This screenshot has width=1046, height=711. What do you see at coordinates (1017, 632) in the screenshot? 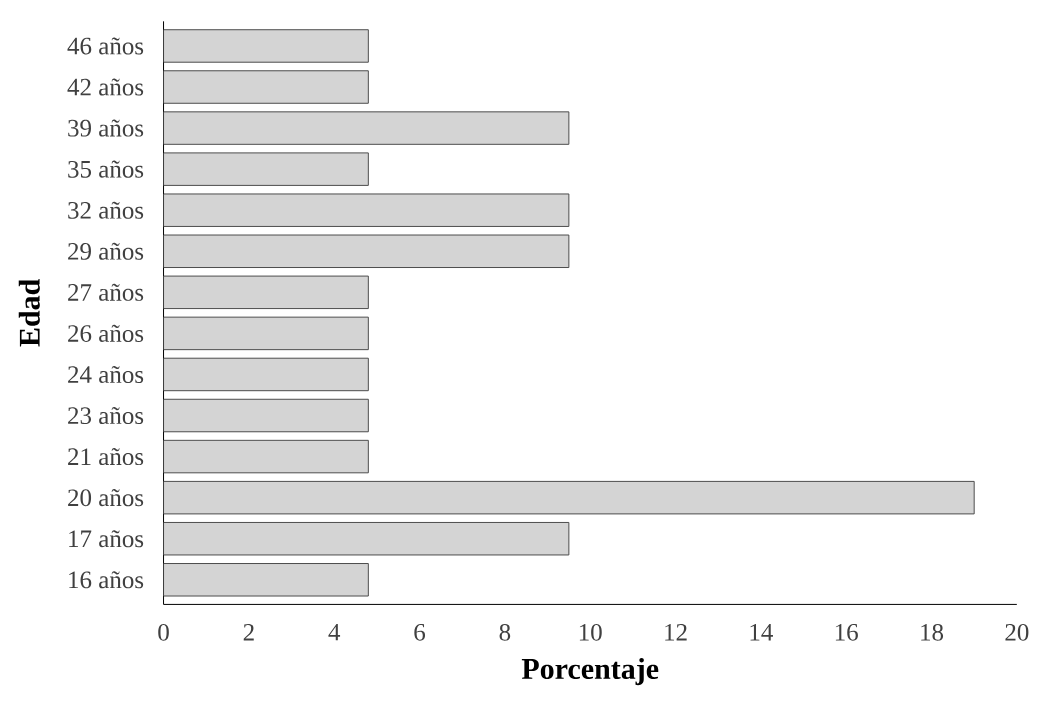
I see `x-tick-label: 20` at bounding box center [1017, 632].